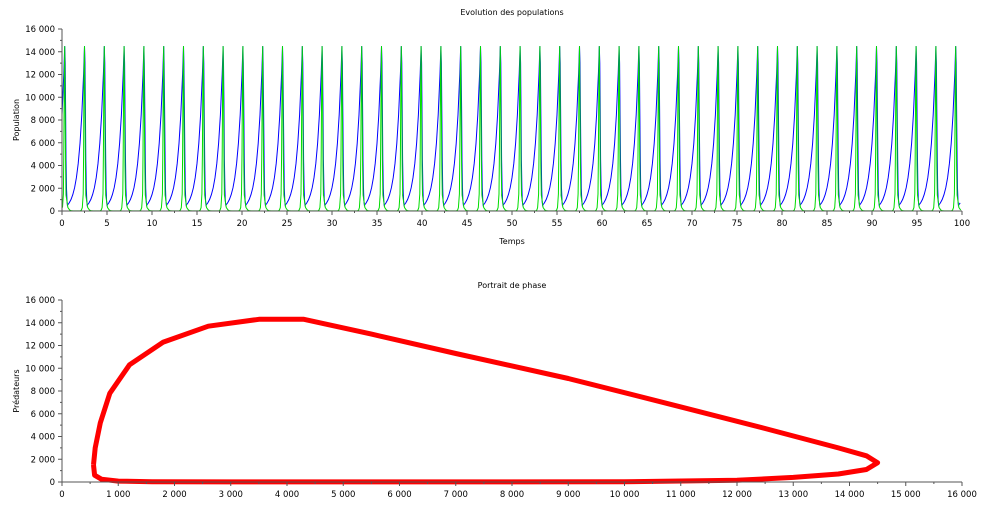  I want to click on x-tick-label: 100, so click(962, 224).